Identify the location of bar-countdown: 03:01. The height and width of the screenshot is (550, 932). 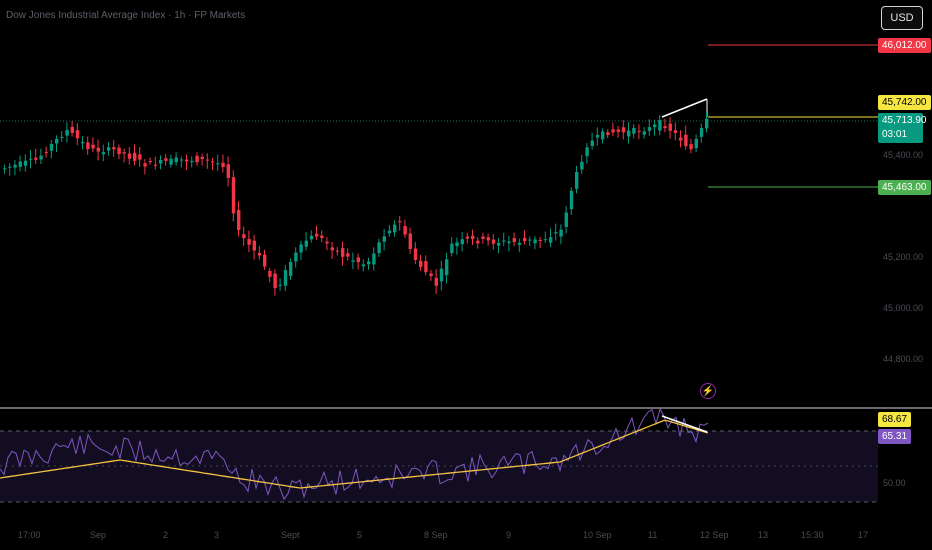
(895, 134).